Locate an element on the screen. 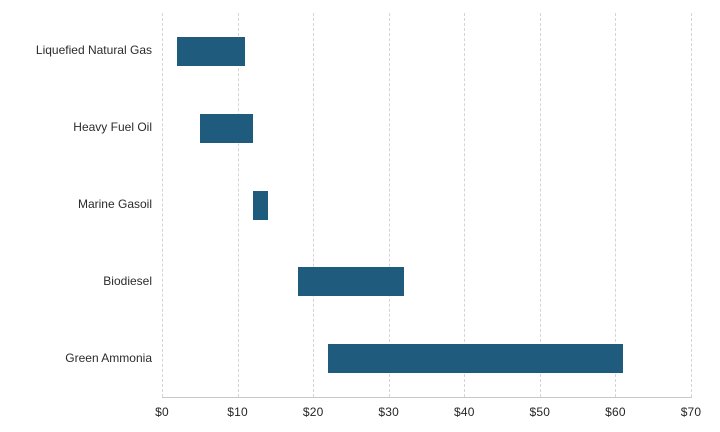 This screenshot has height=432, width=720. category-label: Biodiesel is located at coordinates (127, 281).